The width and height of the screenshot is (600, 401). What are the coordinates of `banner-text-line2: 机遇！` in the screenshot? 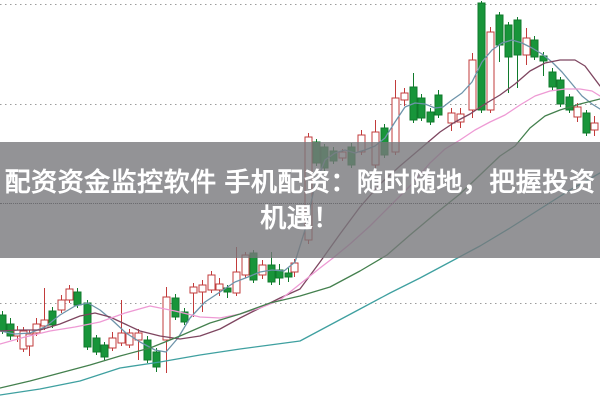 It's located at (300, 218).